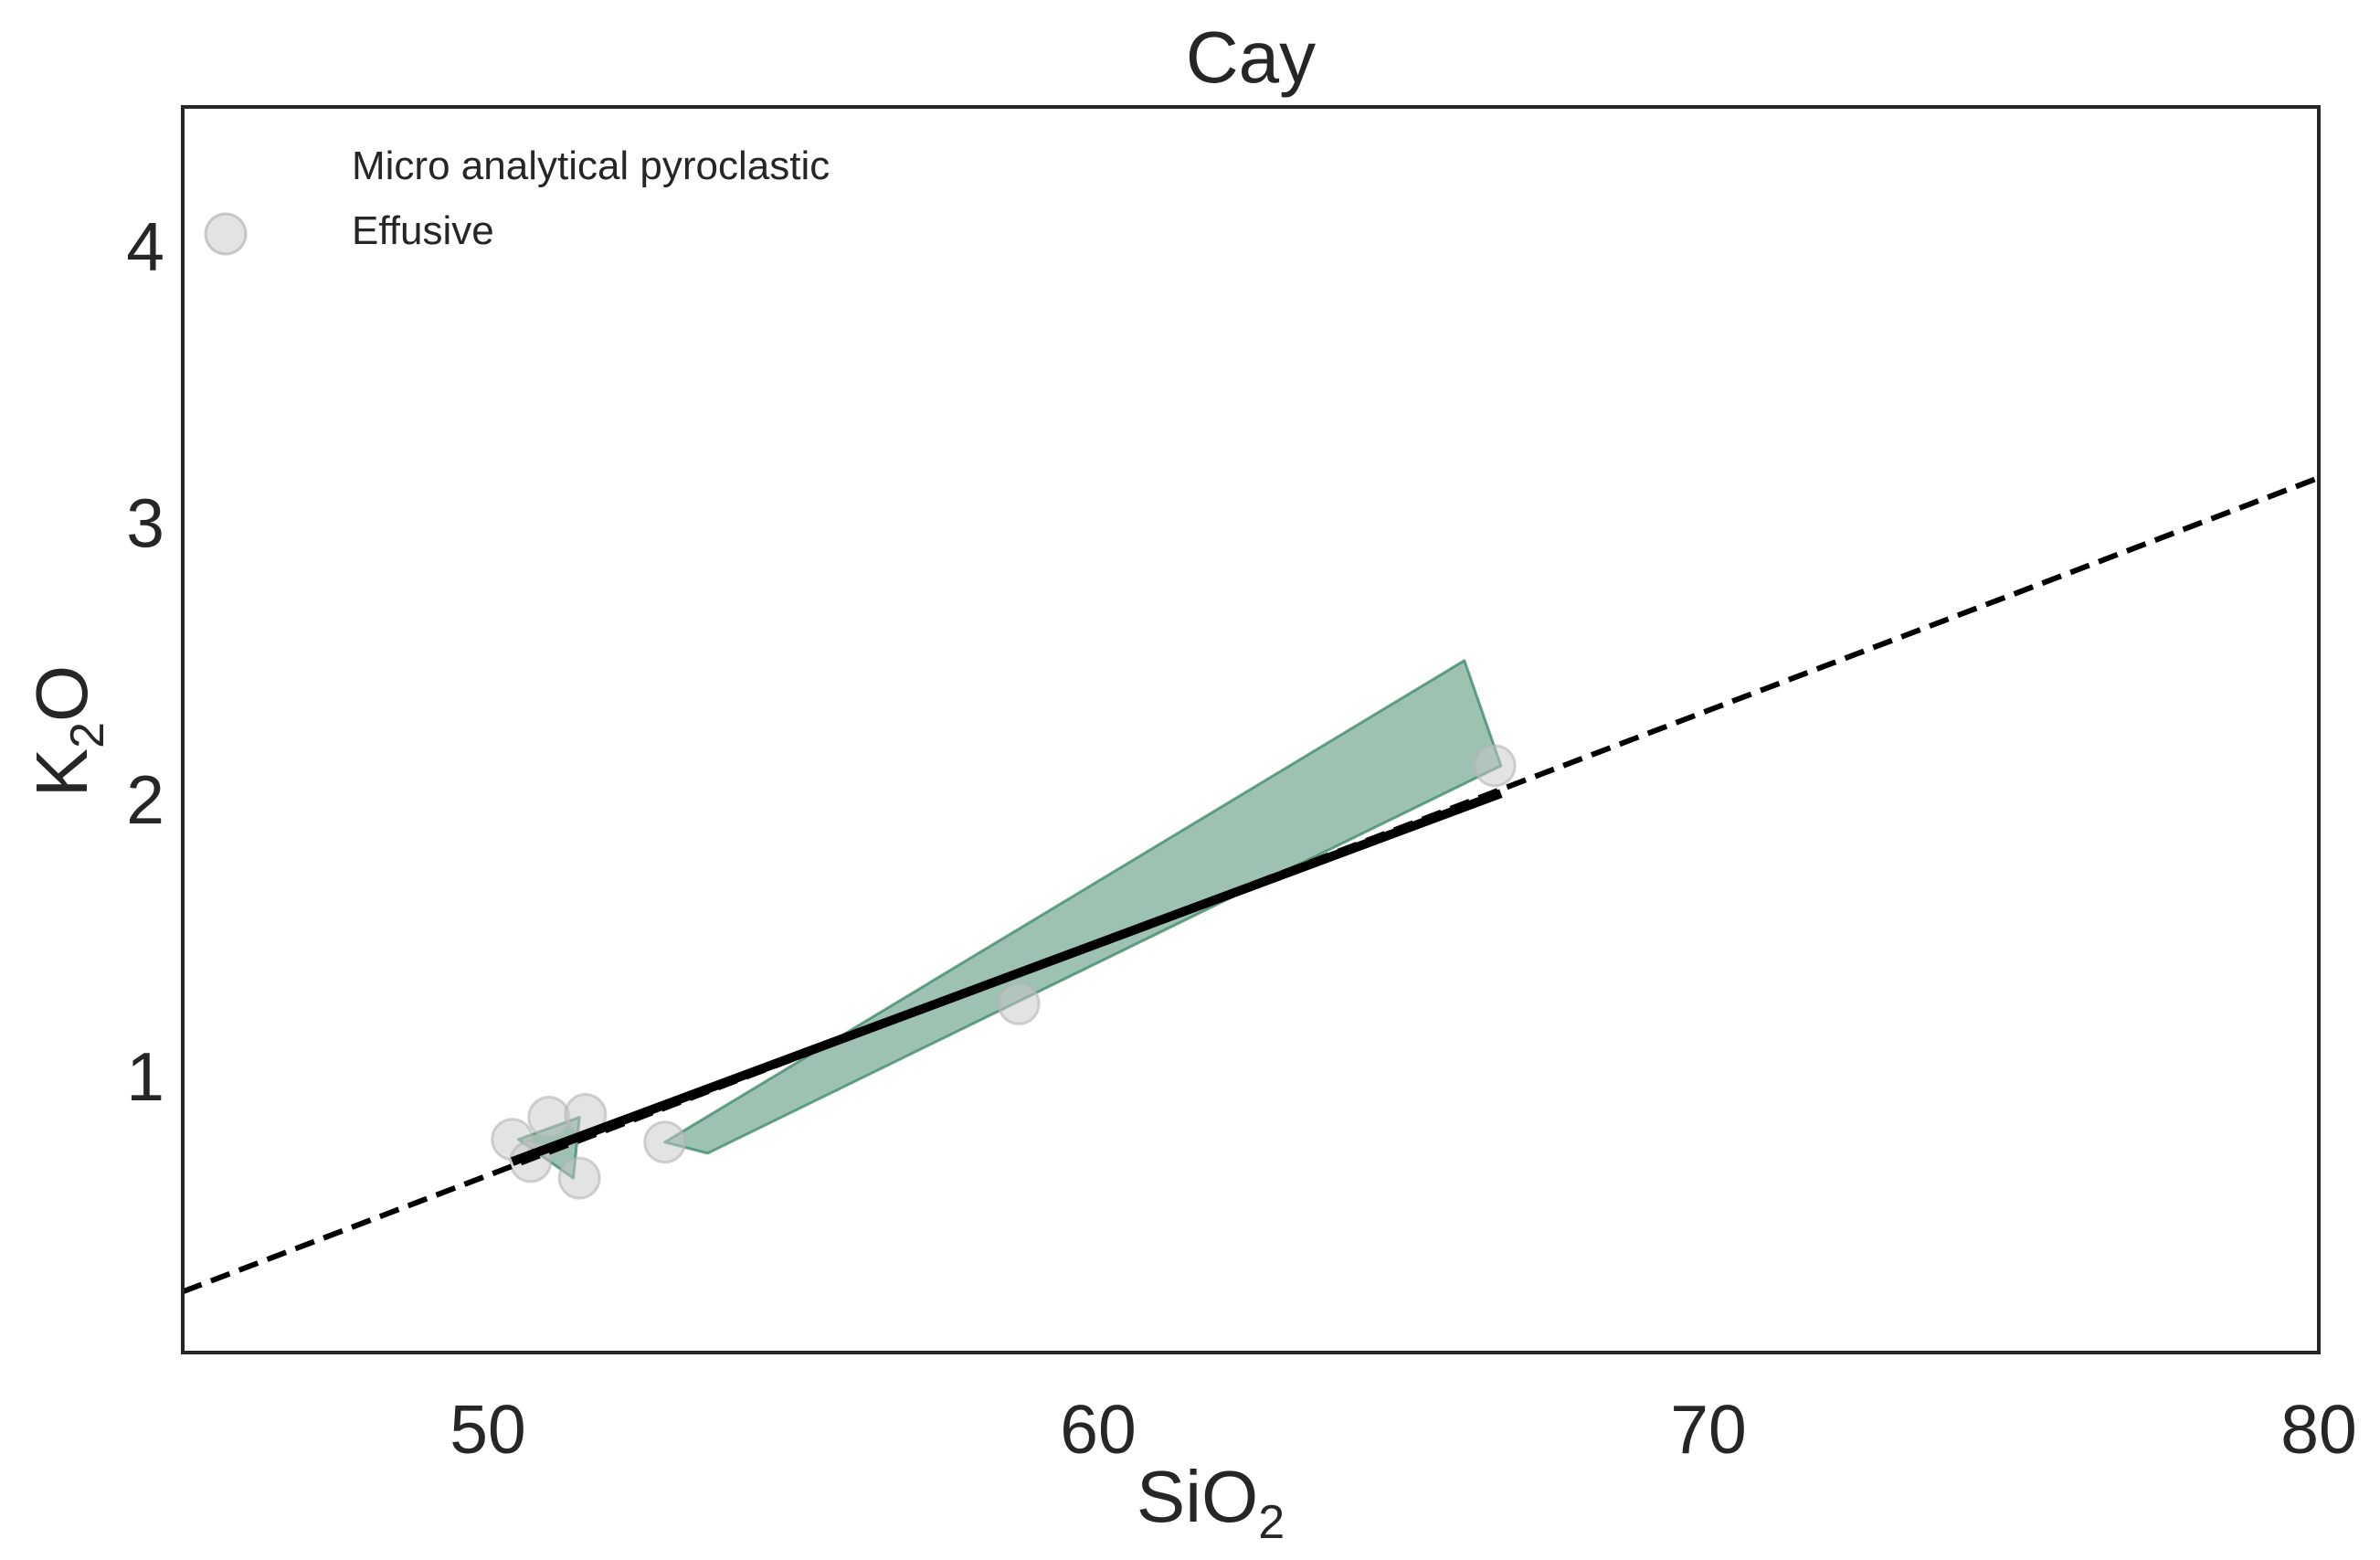  Describe the element at coordinates (1007, 978) in the screenshot. I see `solid-trend-line` at that location.